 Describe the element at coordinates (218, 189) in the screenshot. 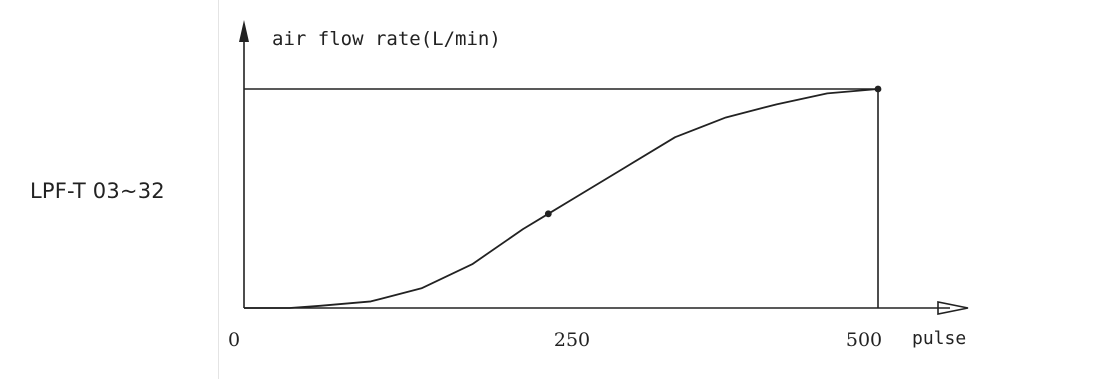

I see `panel-divider` at that location.